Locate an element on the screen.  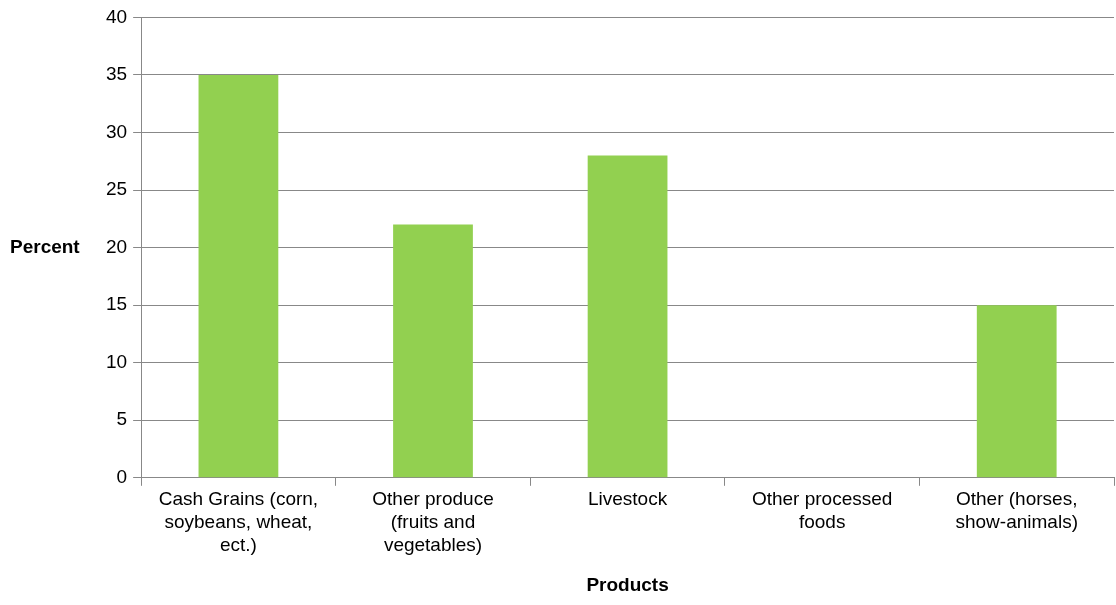
y-tick-label: 15 is located at coordinates (116, 304).